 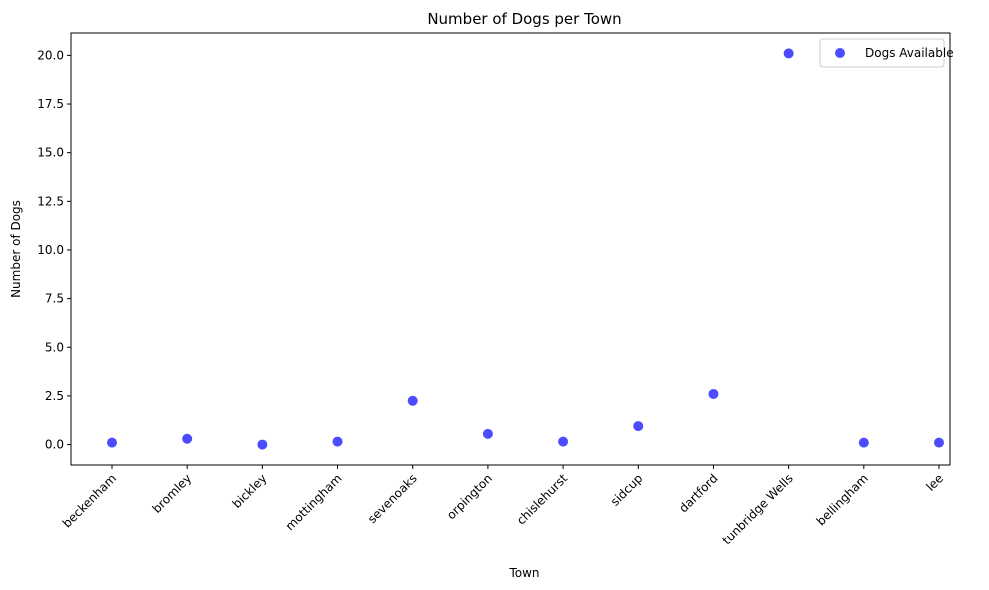 I want to click on y-axis: 0.0 2.5 5.0 7.5 10.0 12.5 15.0 17.5 20.0, so click(x=54, y=250).